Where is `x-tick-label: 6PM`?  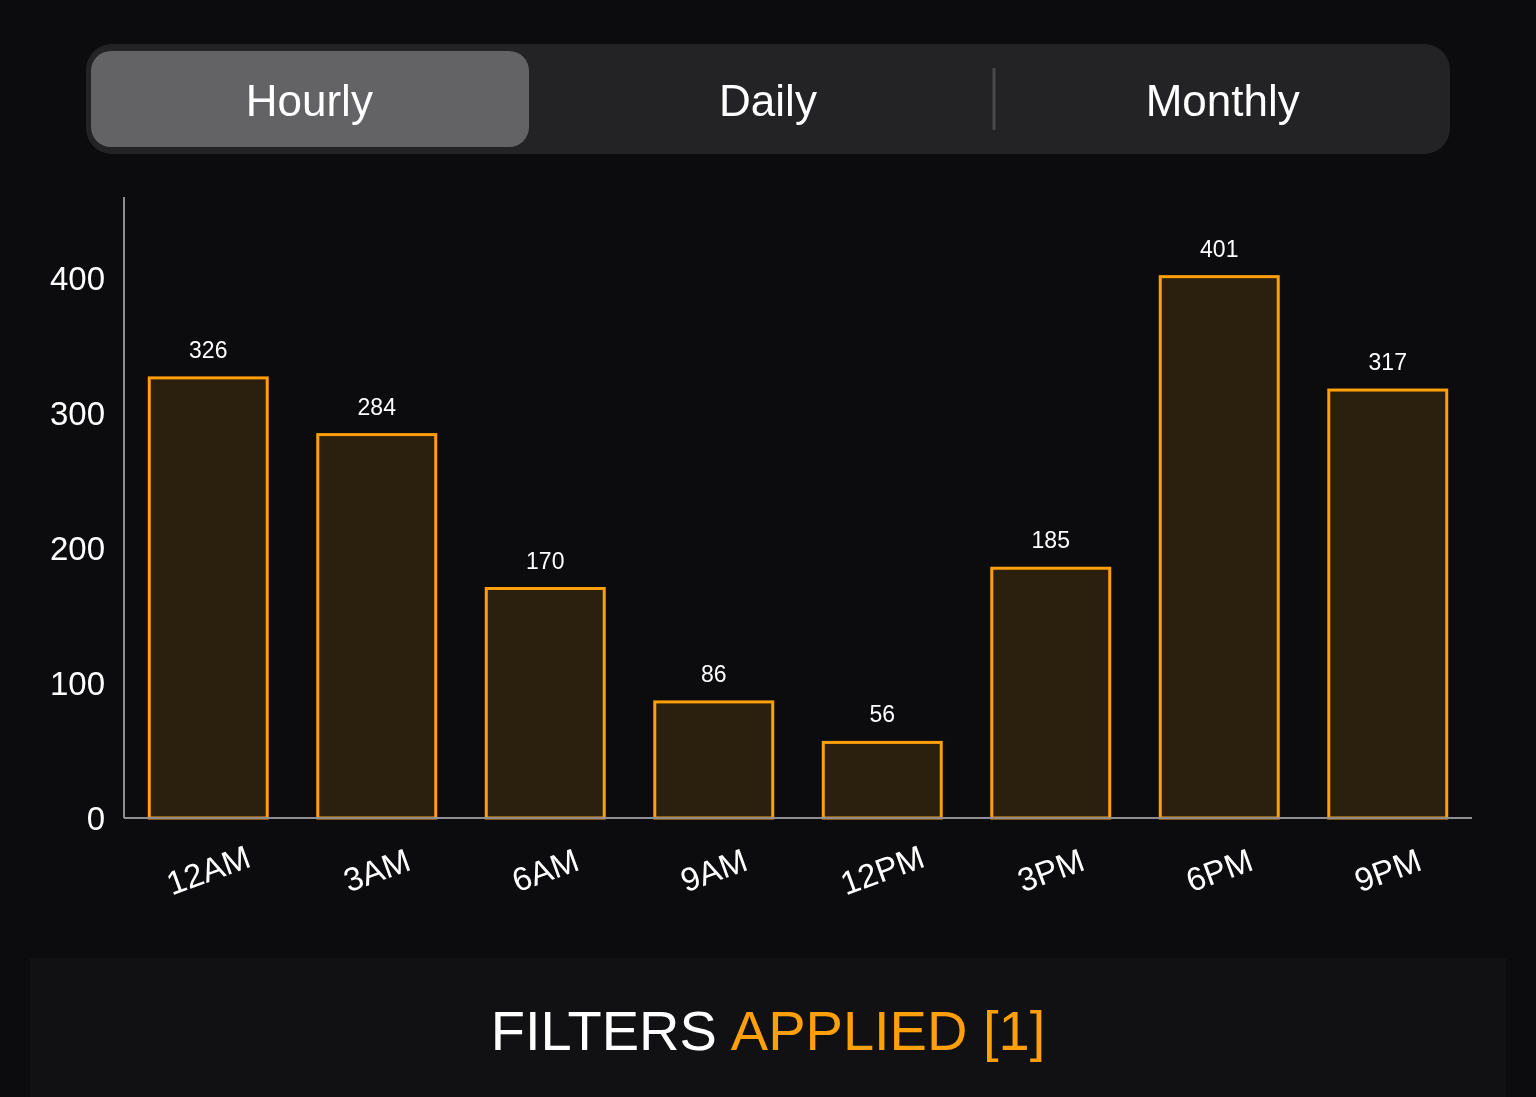 x-tick-label: 6PM is located at coordinates (1219, 870).